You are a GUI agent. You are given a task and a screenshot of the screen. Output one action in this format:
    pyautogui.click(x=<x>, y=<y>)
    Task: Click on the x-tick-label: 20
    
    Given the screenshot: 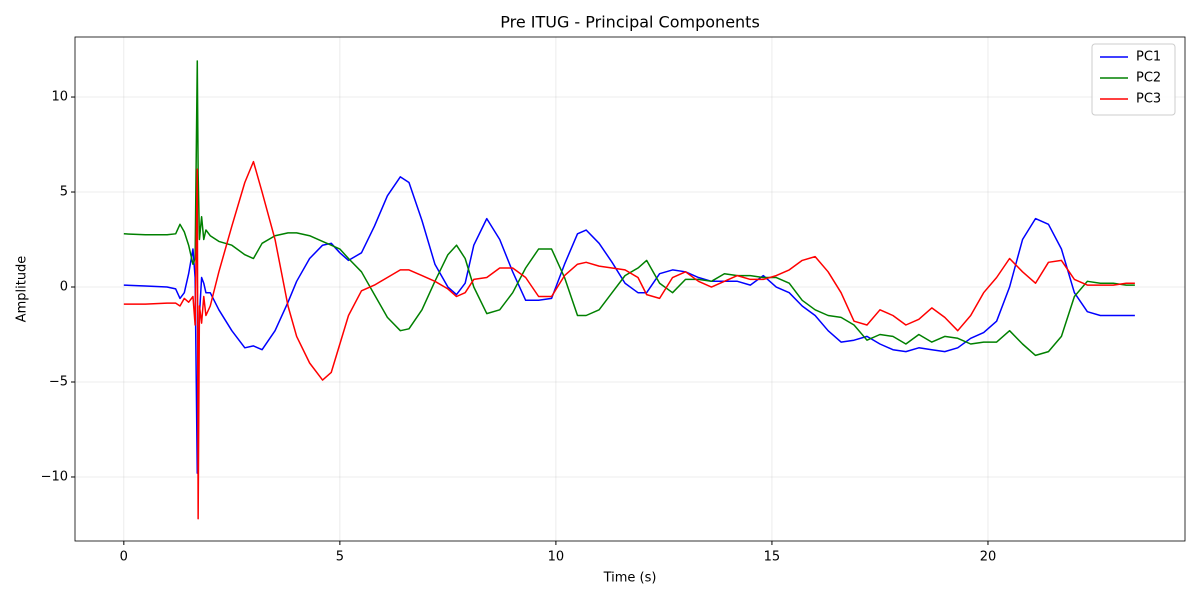 What is the action you would take?
    pyautogui.click(x=988, y=557)
    